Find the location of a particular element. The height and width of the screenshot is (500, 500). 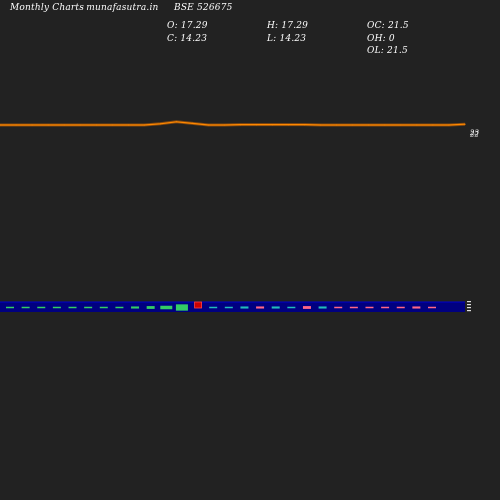

low-value: L: 14.23 is located at coordinates (287, 39).